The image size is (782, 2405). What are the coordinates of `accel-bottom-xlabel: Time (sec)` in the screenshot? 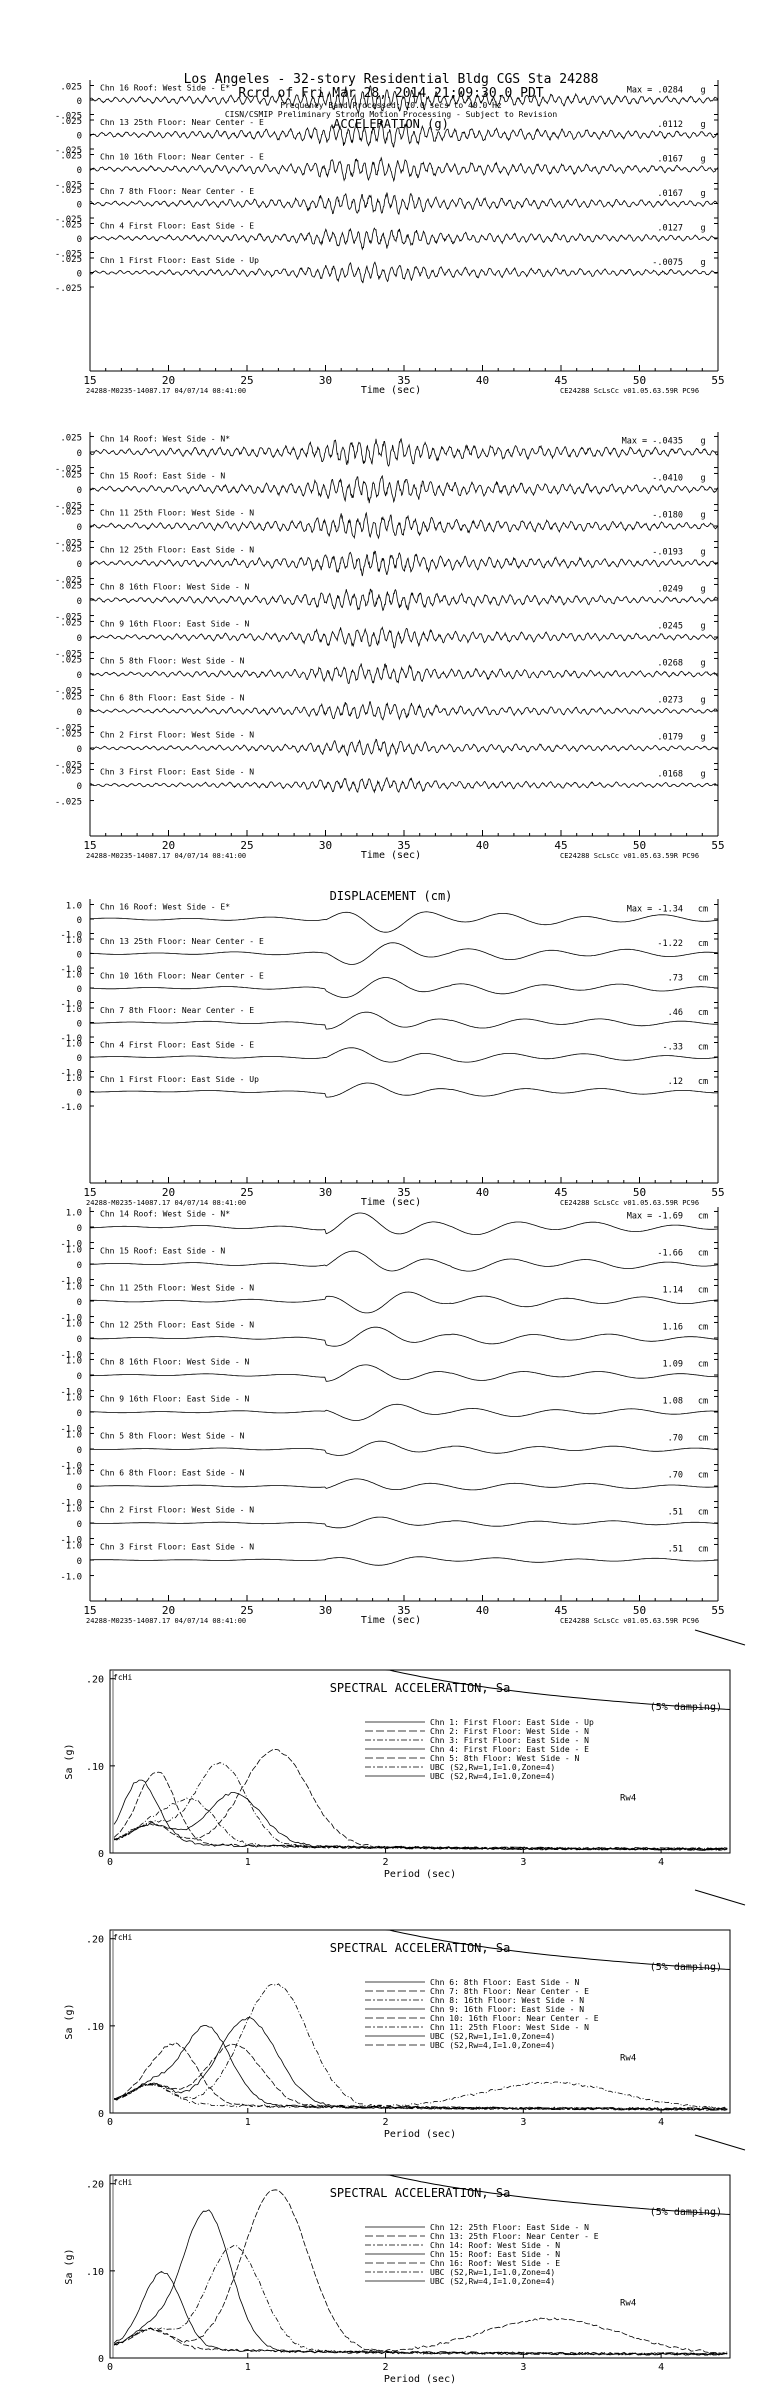 It's located at (391, 855).